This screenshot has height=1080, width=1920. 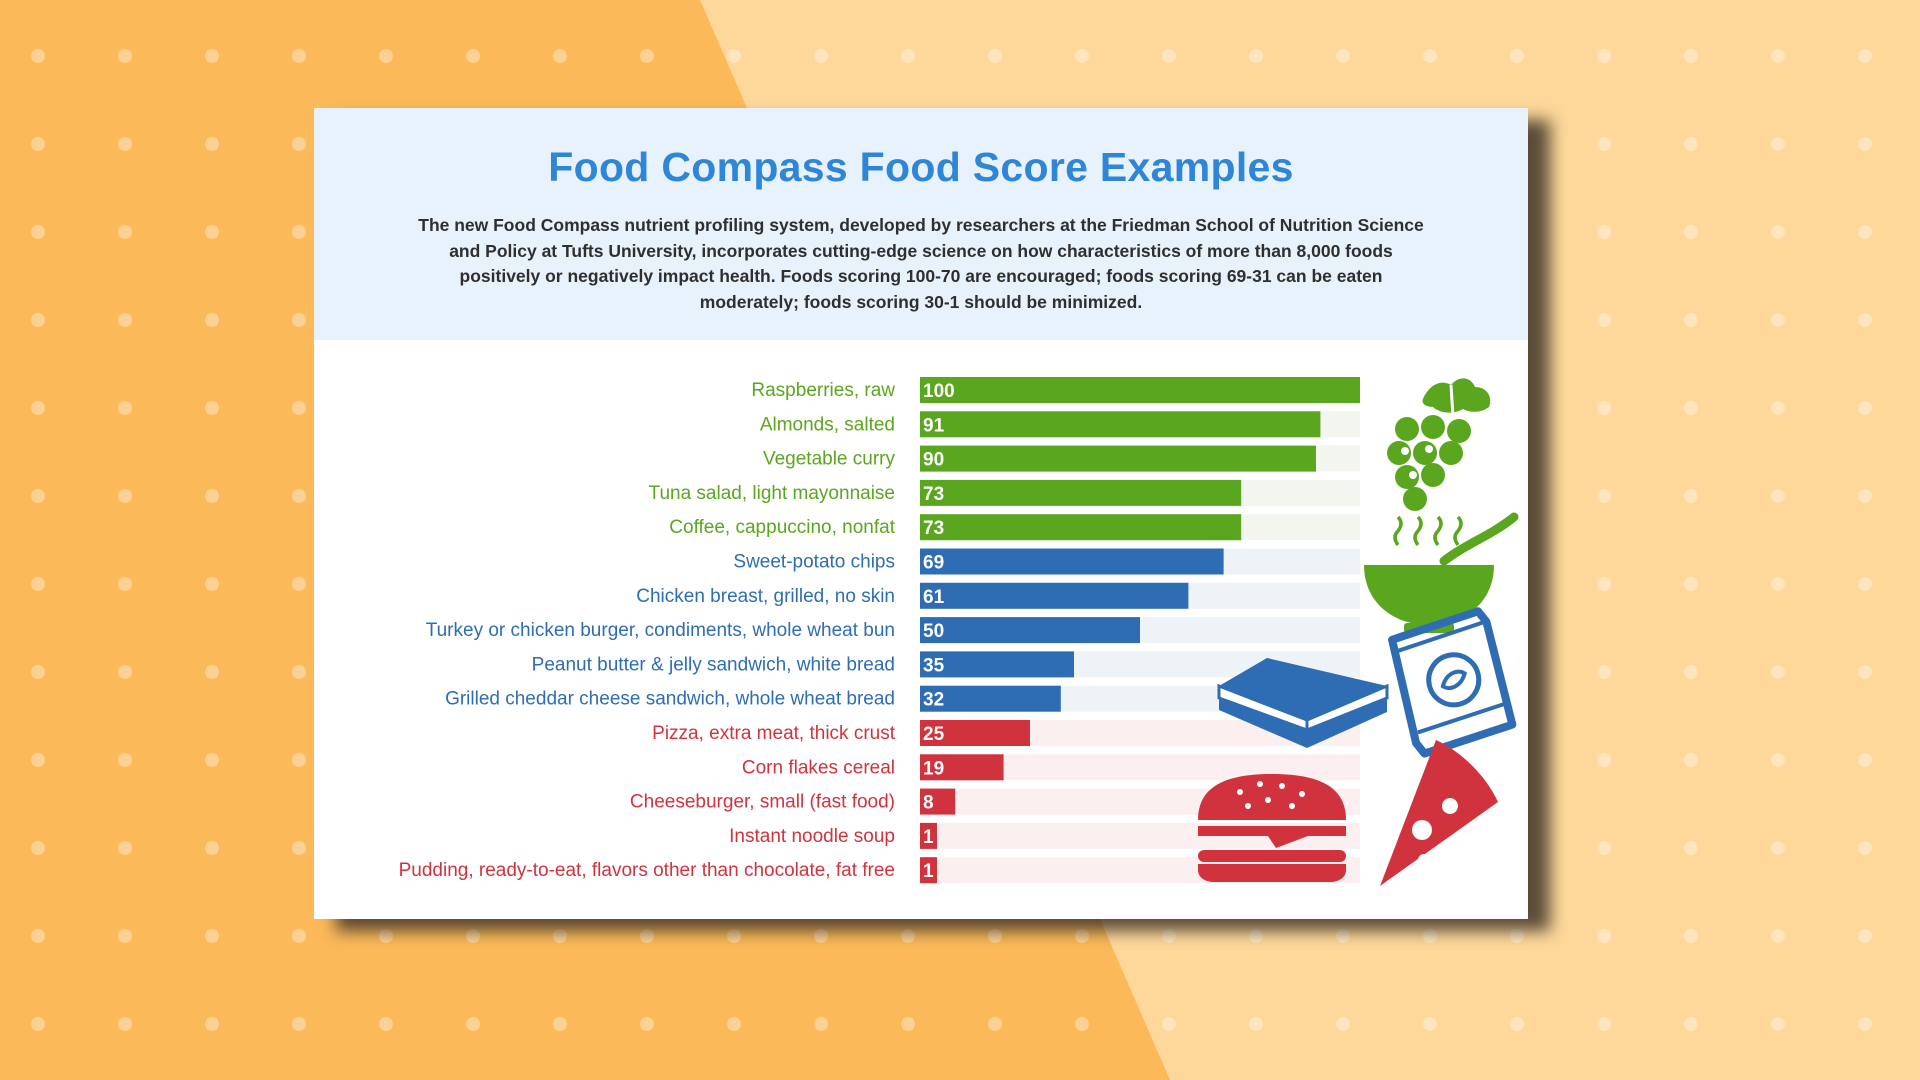 I want to click on value-label: 35, so click(x=934, y=665).